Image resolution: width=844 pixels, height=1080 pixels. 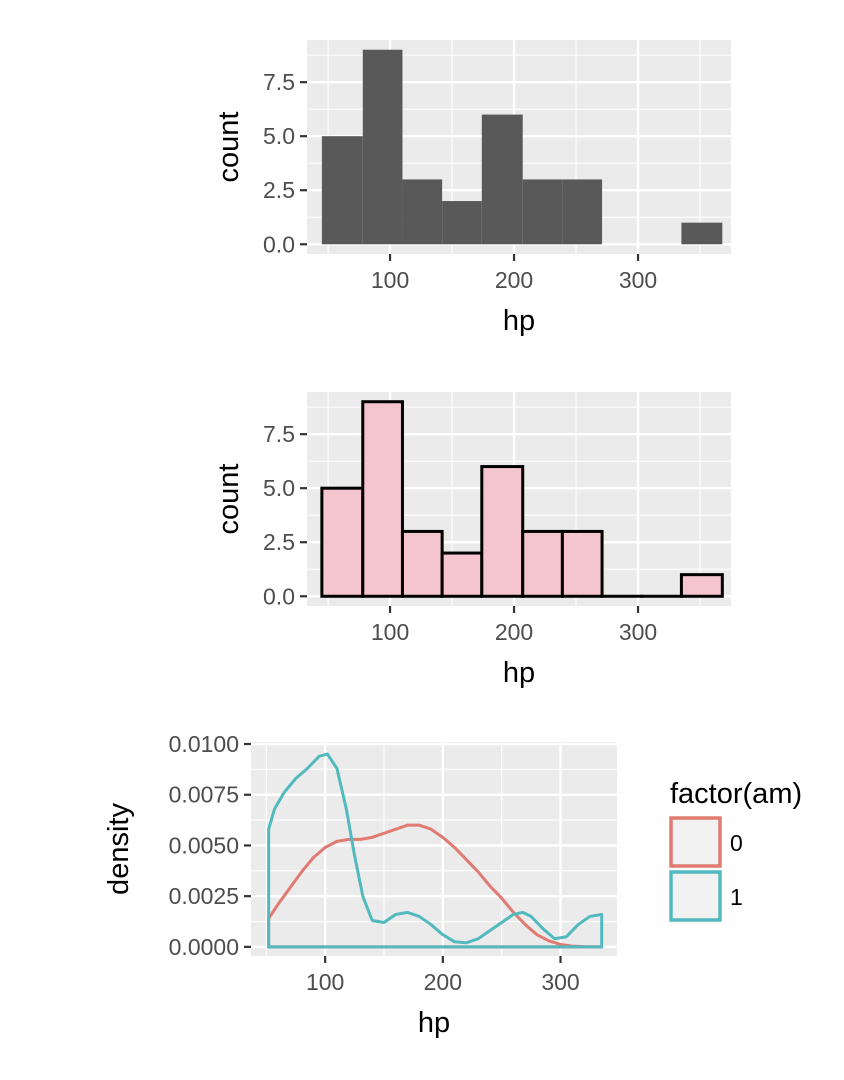 What do you see at coordinates (736, 897) in the screenshot?
I see `legend-label-1: 1` at bounding box center [736, 897].